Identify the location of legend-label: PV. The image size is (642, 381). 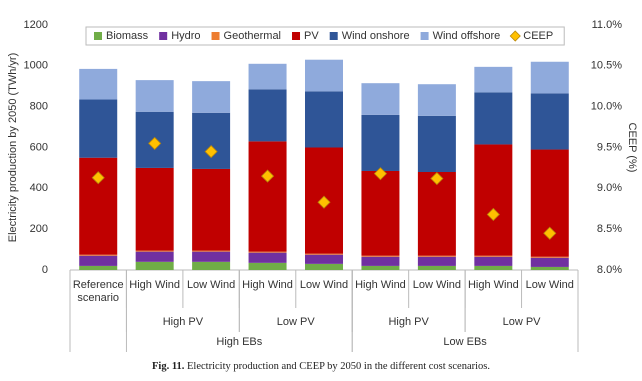
(311, 36).